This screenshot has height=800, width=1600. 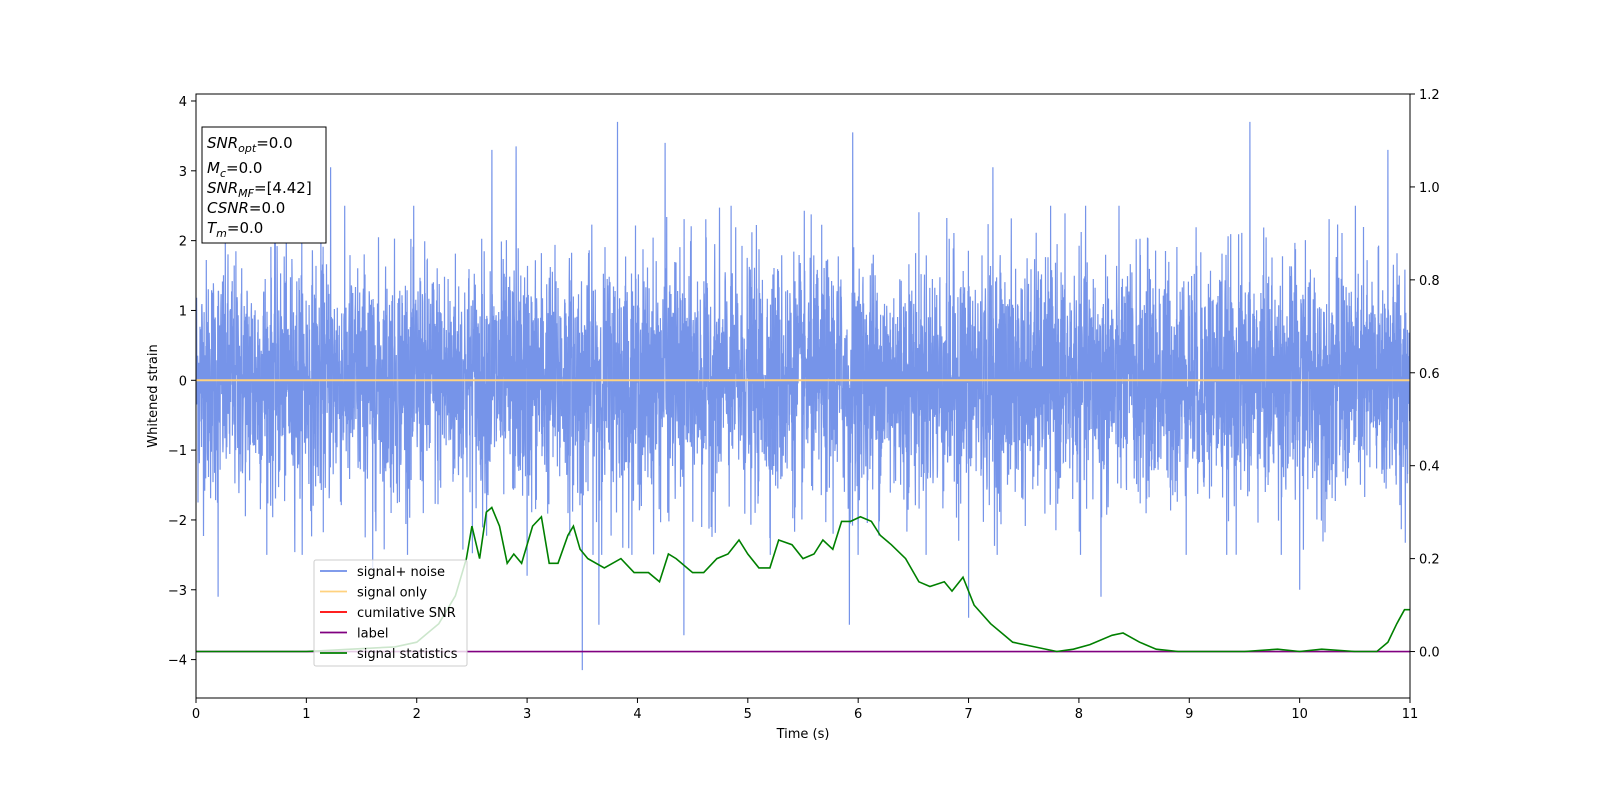 What do you see at coordinates (177, 451) in the screenshot?
I see `y-tick-label: −1` at bounding box center [177, 451].